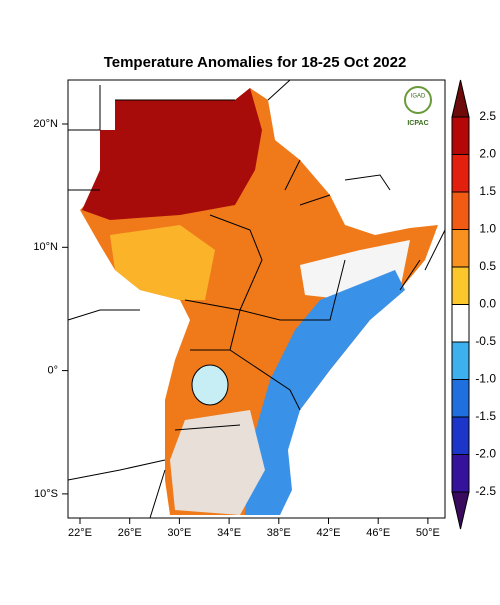 This screenshot has width=500, height=605. Describe the element at coordinates (378, 533) in the screenshot. I see `lon-label: 46°E` at that location.